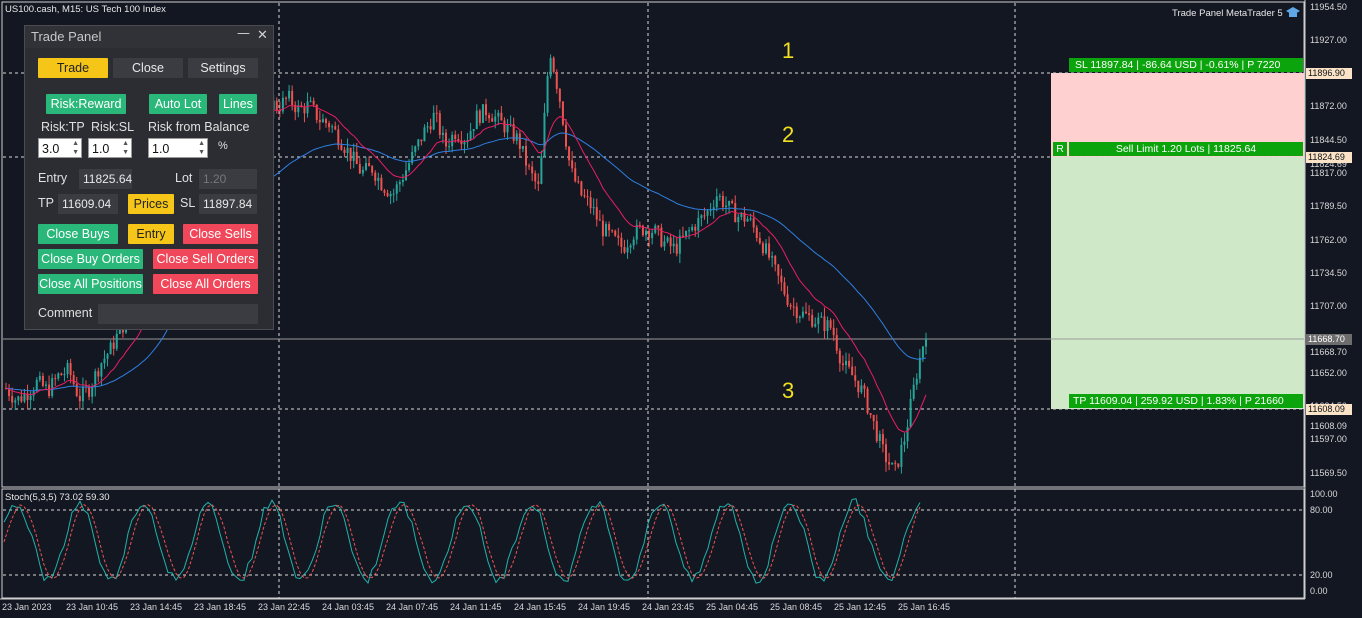 The height and width of the screenshot is (618, 1362). What do you see at coordinates (85, 9) in the screenshot?
I see `symbol-label: US100.cash, M15: US Tech 100 Index` at bounding box center [85, 9].